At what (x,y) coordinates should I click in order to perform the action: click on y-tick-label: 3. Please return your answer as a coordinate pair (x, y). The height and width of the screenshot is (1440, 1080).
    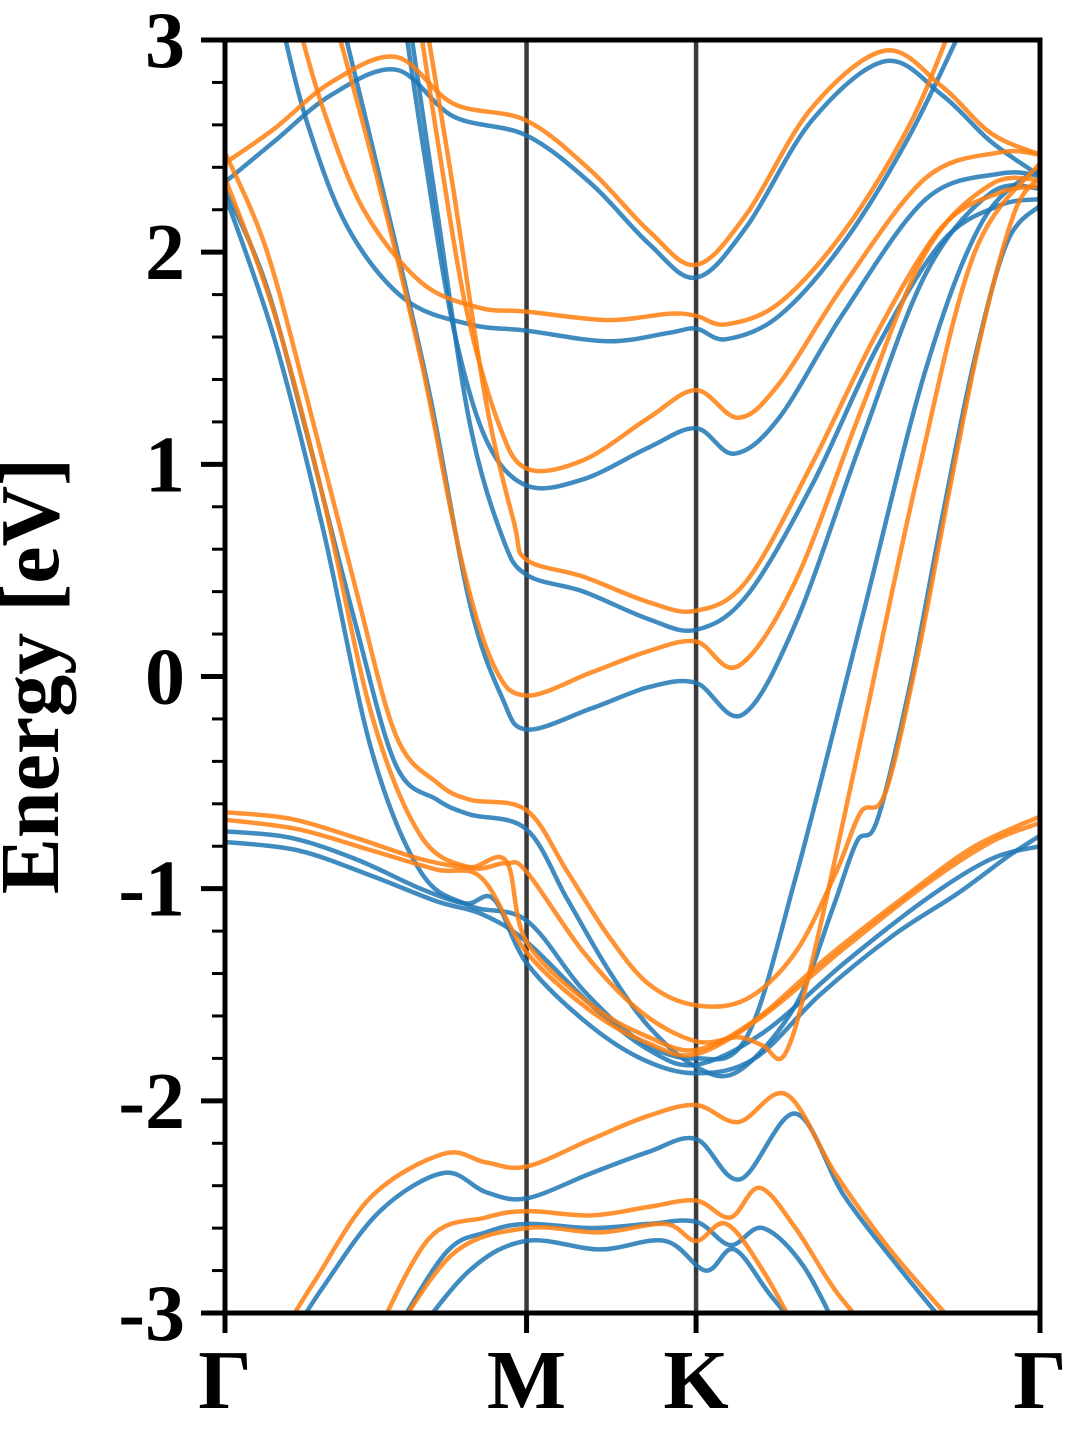
    Looking at the image, I should click on (165, 42).